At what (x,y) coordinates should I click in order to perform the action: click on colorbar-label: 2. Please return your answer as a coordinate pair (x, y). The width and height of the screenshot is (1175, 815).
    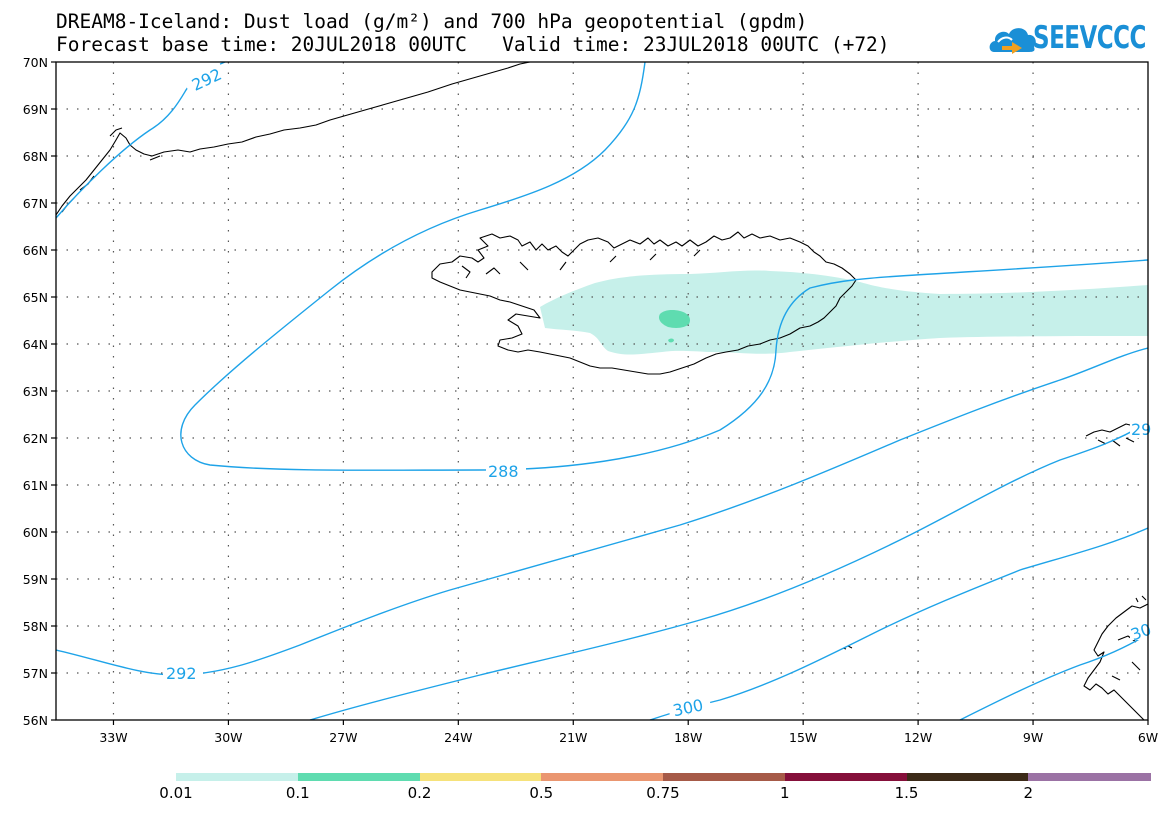
    Looking at the image, I should click on (1028, 793).